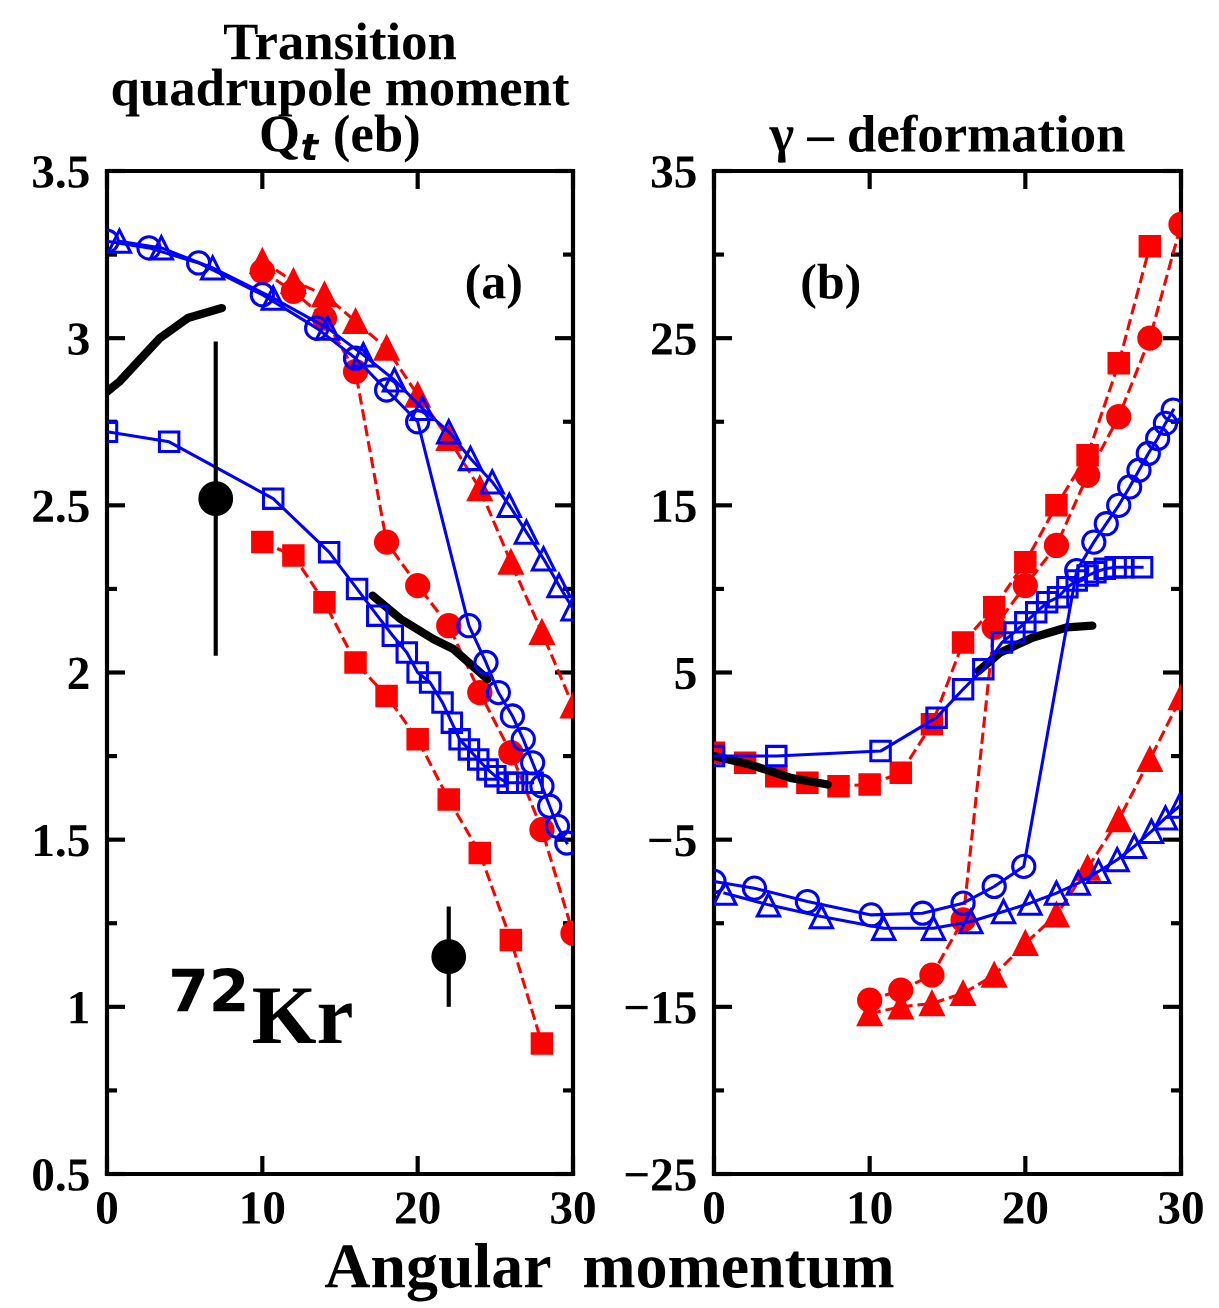 The width and height of the screenshot is (1219, 1308). What do you see at coordinates (61, 172) in the screenshot?
I see `y-tick-label: 3.5` at bounding box center [61, 172].